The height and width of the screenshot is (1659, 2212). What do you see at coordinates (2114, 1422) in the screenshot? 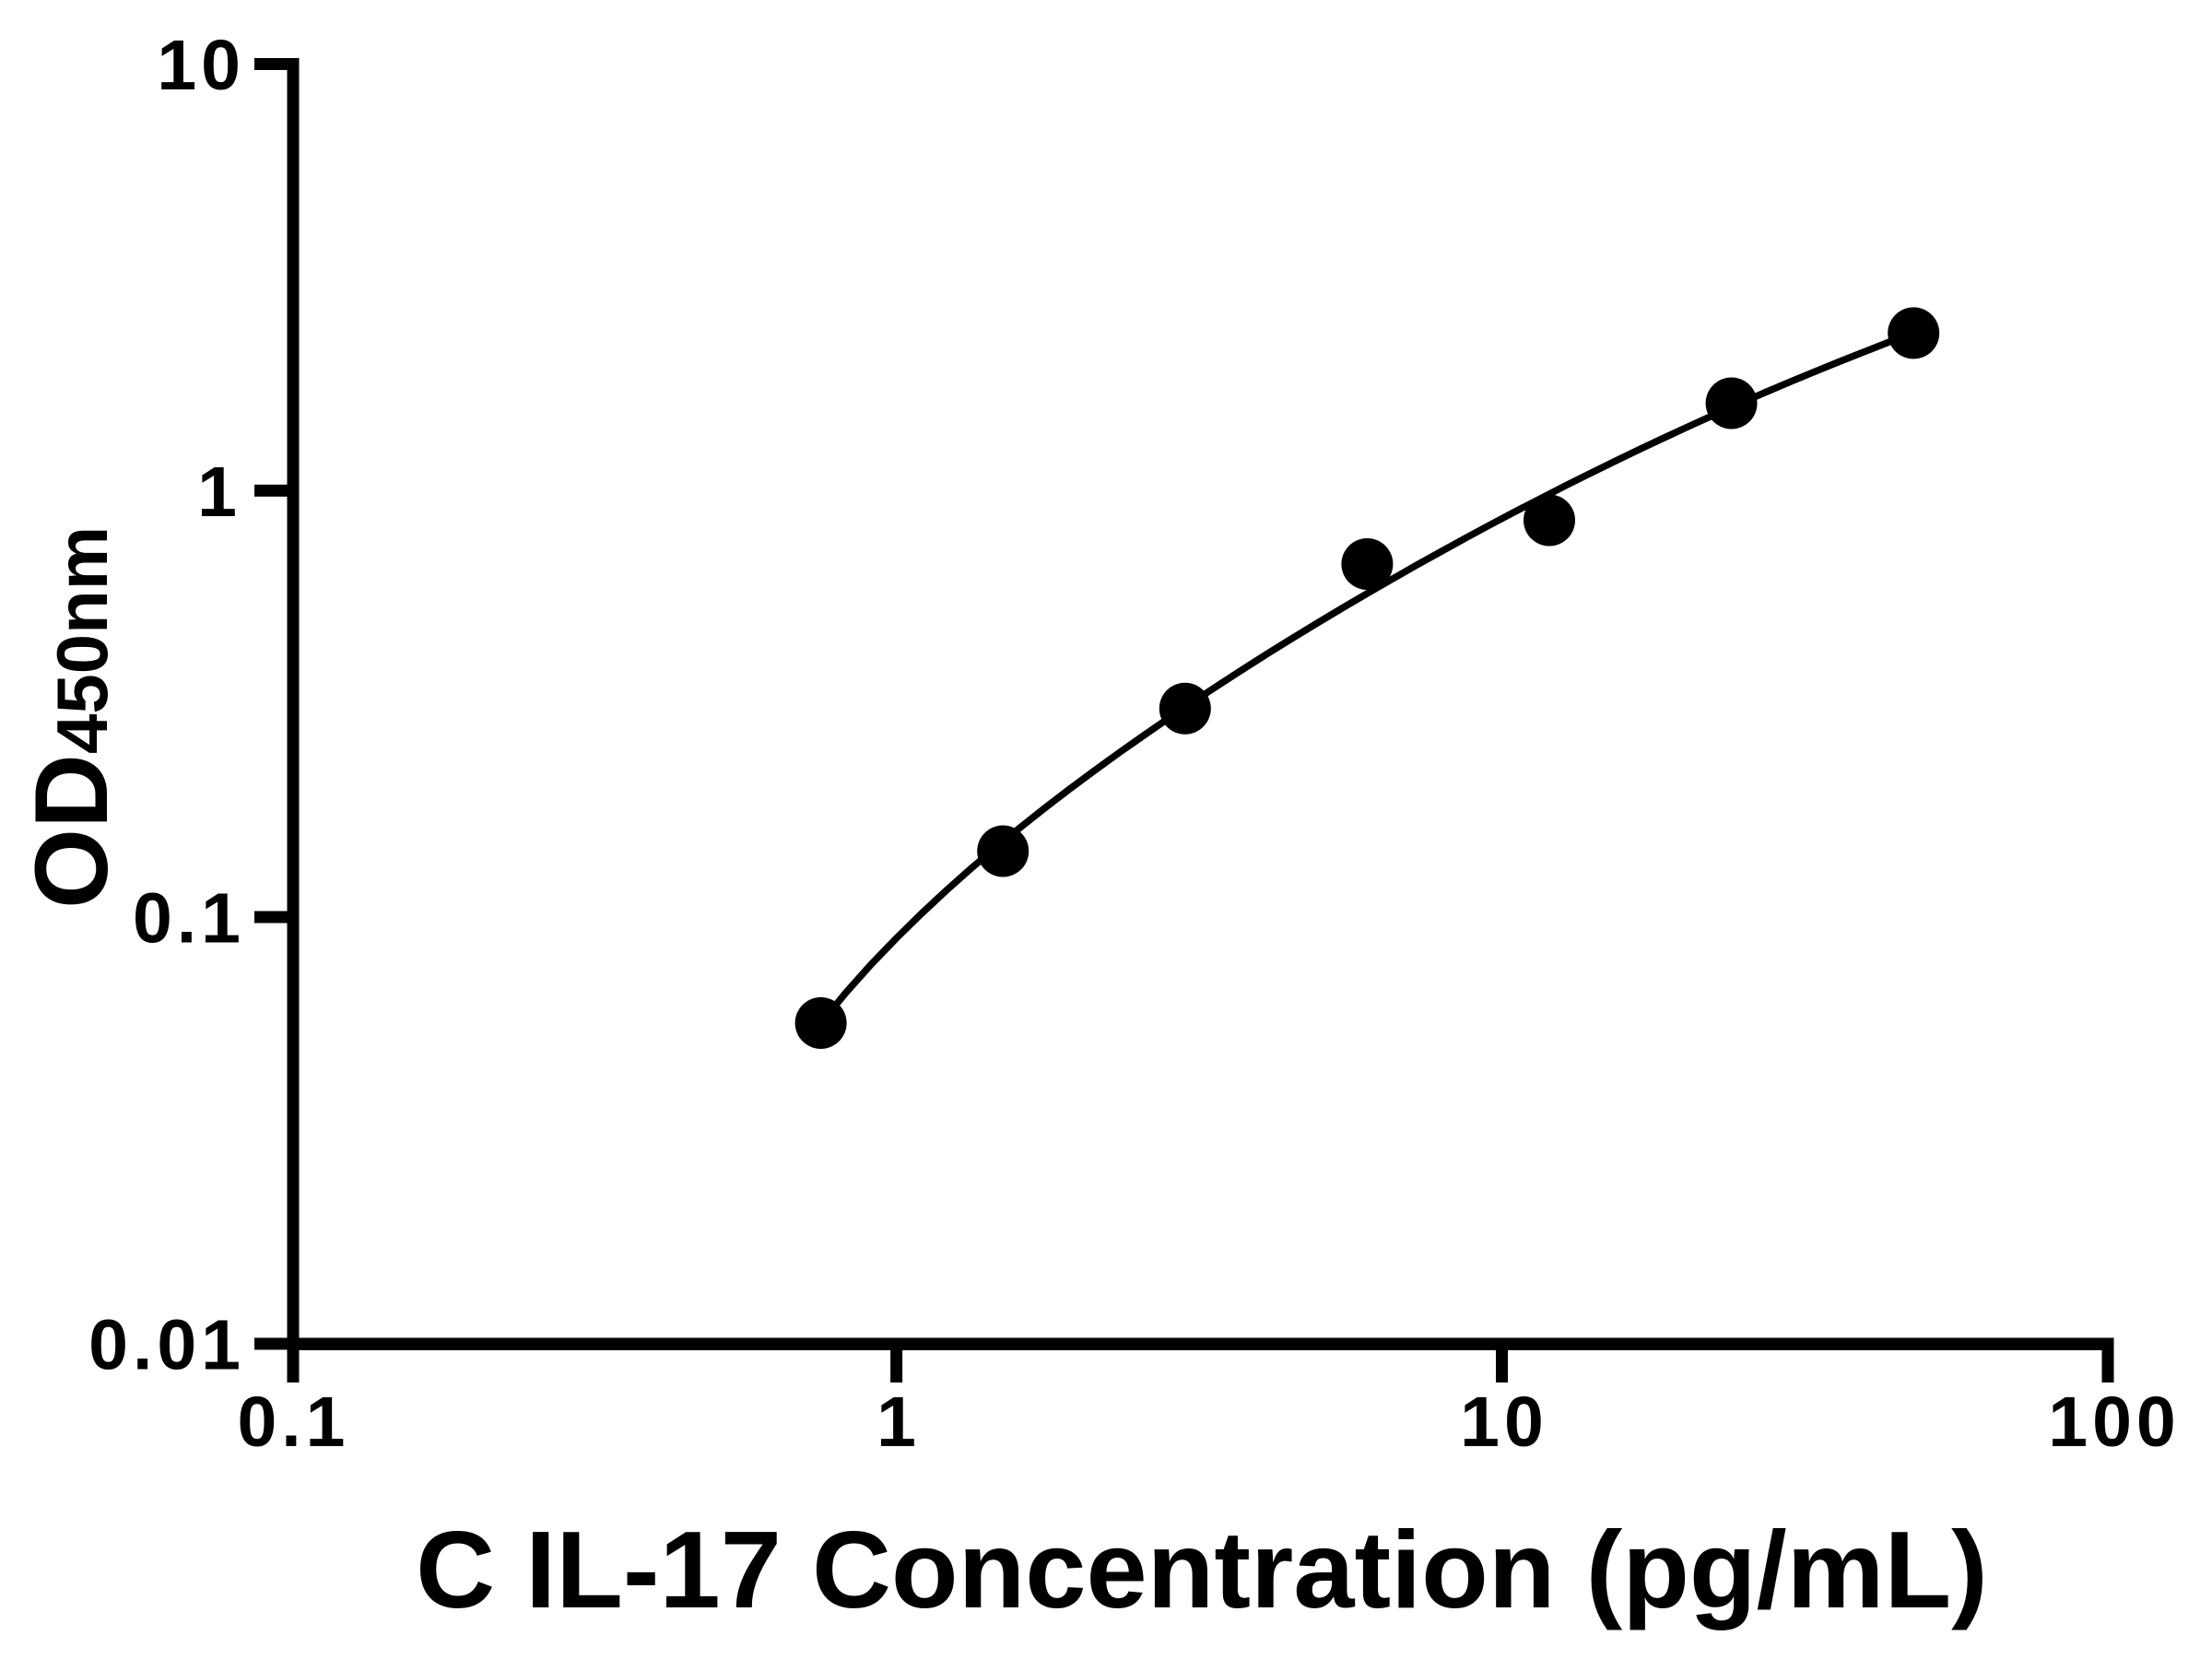
I see `svg-text: 100` at bounding box center [2114, 1422].